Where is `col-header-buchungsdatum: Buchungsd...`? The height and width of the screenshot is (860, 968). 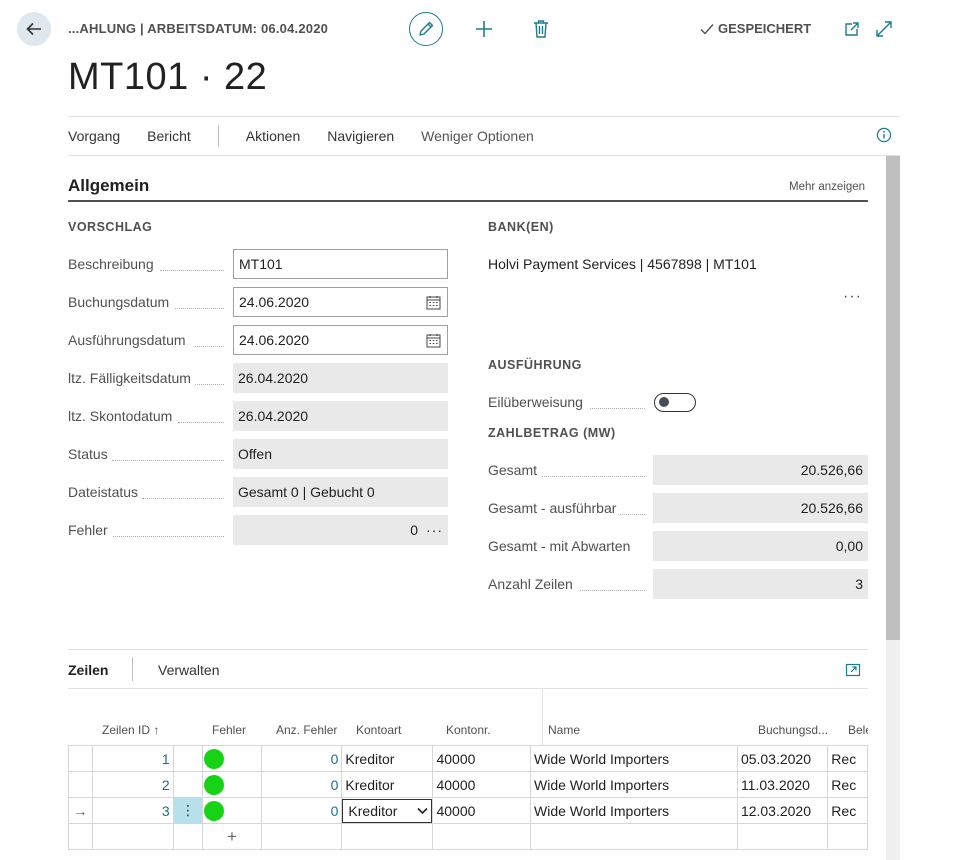
col-header-buchungsdatum: Buchungsd... is located at coordinates (793, 730).